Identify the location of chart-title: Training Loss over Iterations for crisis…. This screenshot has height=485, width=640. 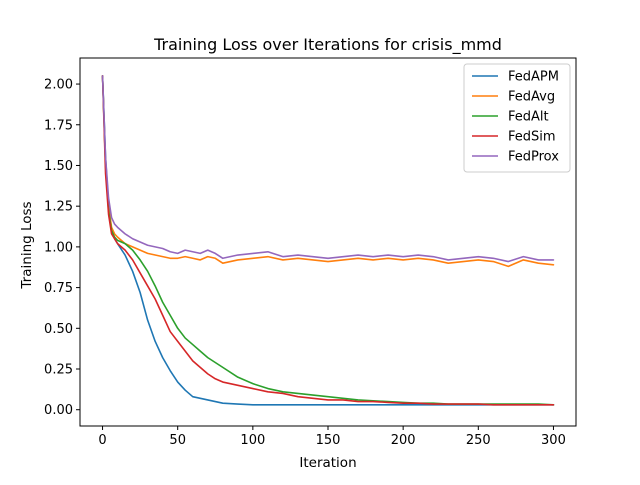
(327, 45).